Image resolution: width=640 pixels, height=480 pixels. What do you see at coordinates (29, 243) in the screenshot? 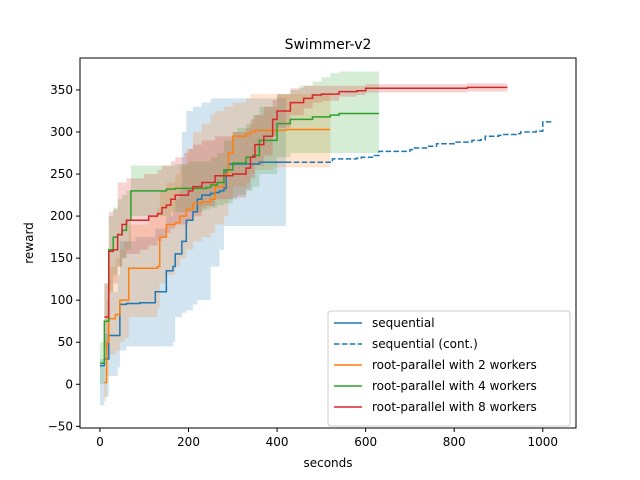
I see `y-axis-label: reward` at bounding box center [29, 243].